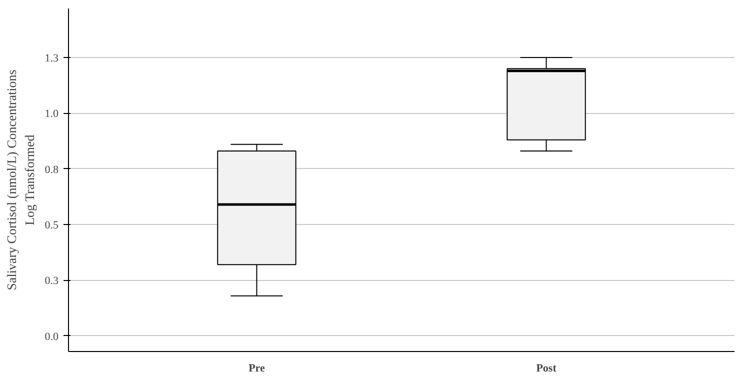 This screenshot has height=377, width=739. I want to click on y-axis-title: Salivary Cortisol (nmol/L) Concentrations Log Transformed, so click(20, 180).